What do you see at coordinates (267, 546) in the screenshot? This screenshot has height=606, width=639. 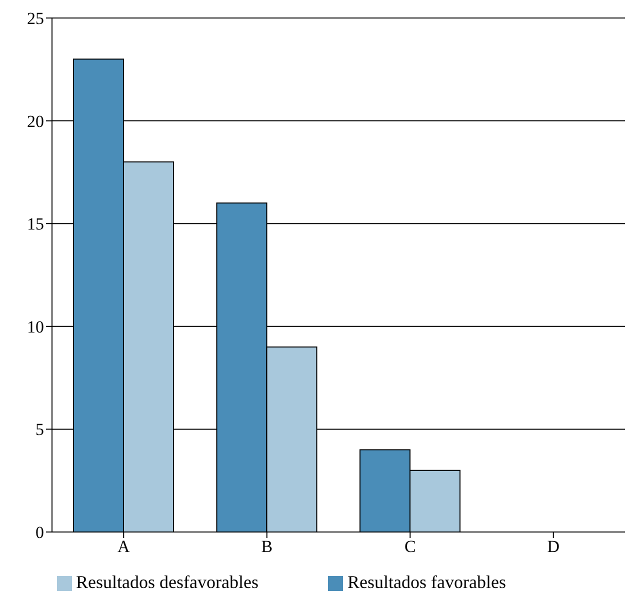 I see `x-tick-label: B` at bounding box center [267, 546].